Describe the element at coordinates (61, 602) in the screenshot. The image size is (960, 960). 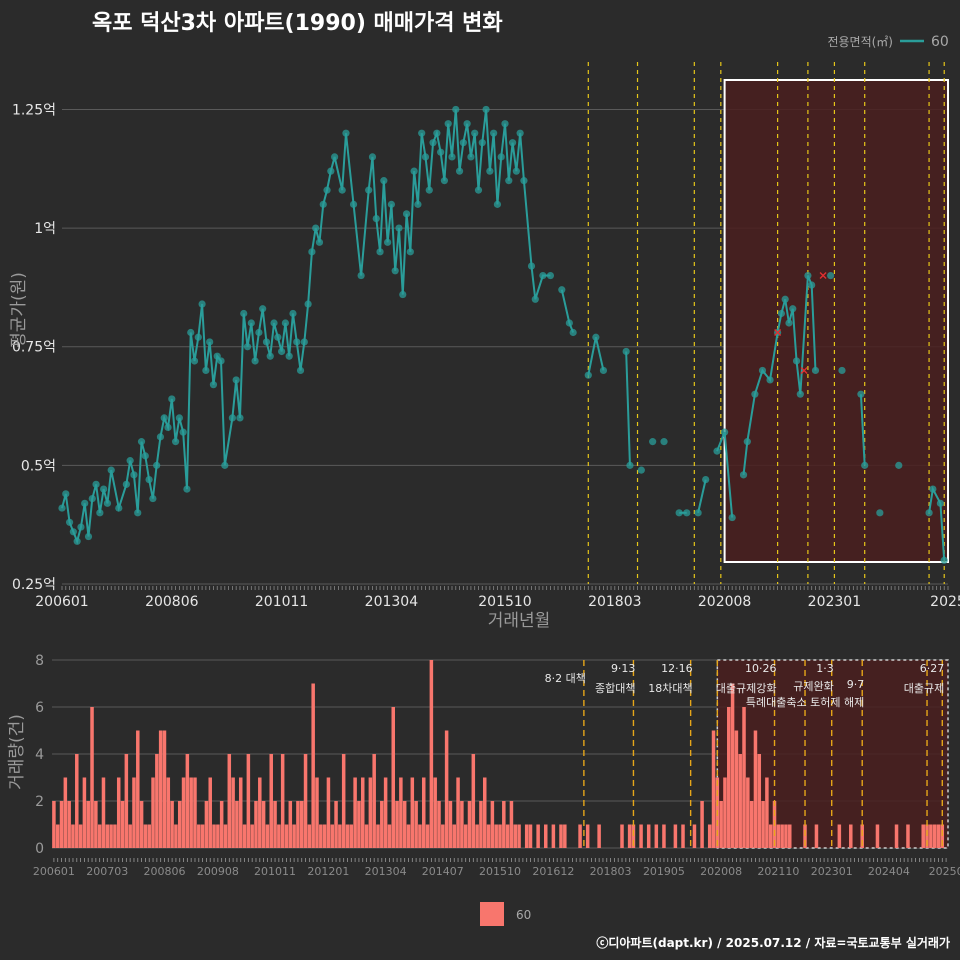
I see `top-x-tick-label: 200601` at that location.